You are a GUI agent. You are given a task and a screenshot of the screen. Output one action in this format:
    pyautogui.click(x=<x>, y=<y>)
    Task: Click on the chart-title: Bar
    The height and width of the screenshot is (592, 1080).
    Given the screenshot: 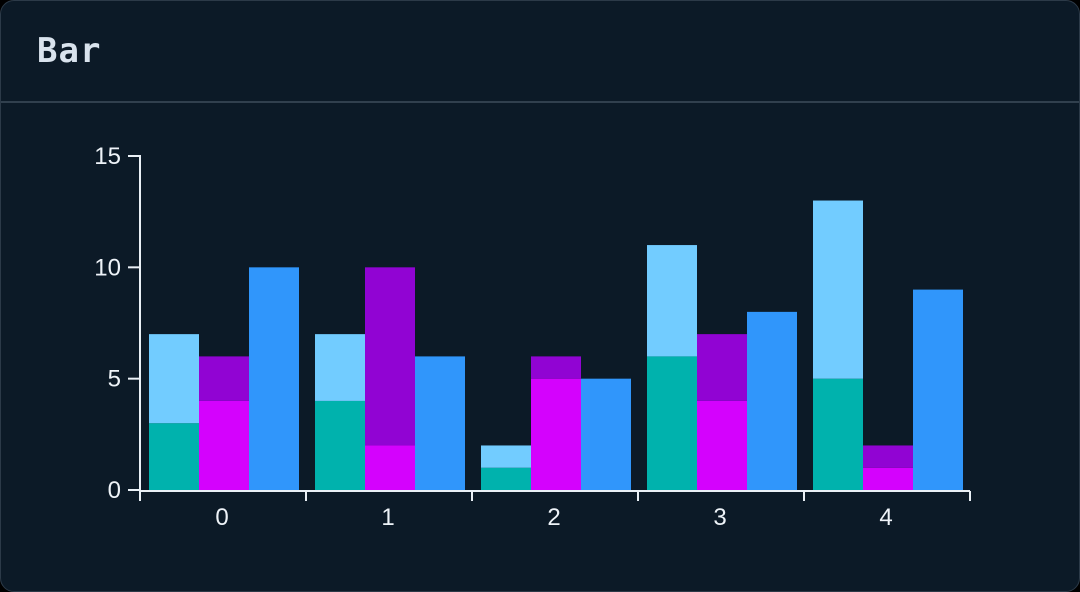 What is the action you would take?
    pyautogui.click(x=69, y=51)
    